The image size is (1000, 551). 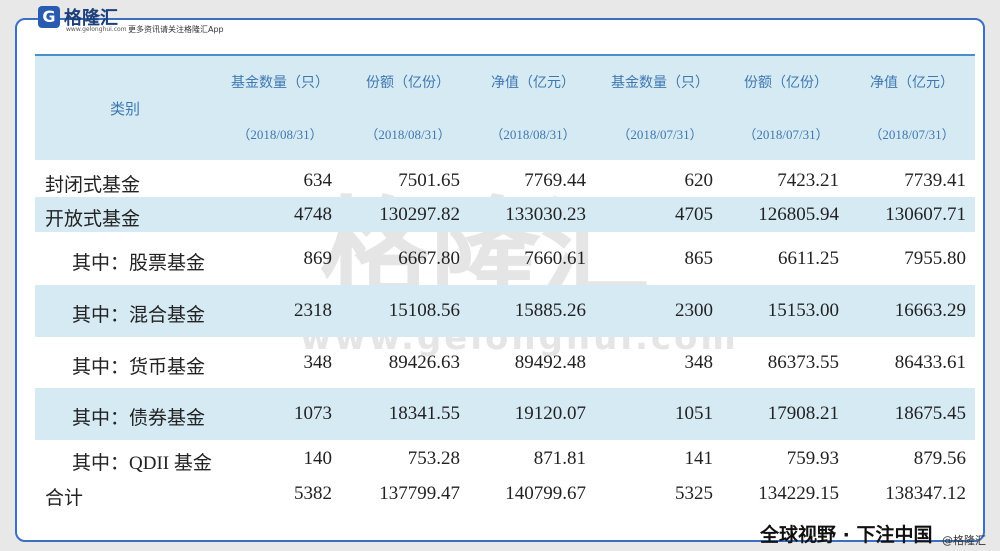 What do you see at coordinates (694, 310) in the screenshot?
I see `cell-value: 2300` at bounding box center [694, 310].